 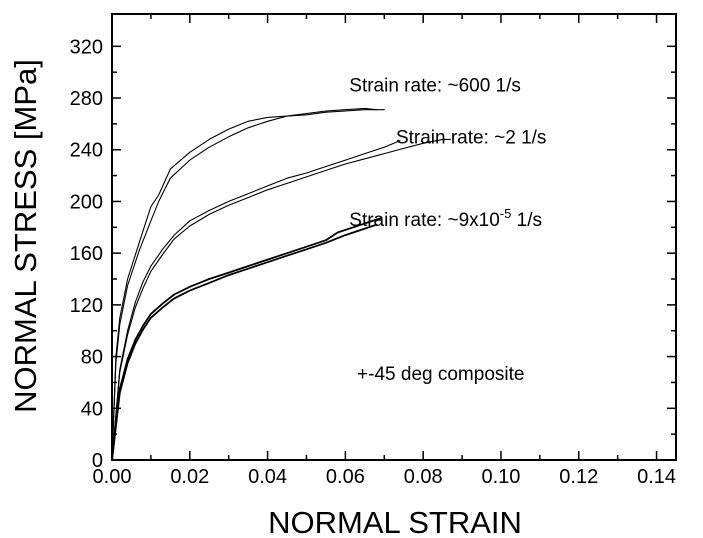 What do you see at coordinates (92, 409) in the screenshot?
I see `y-tick-label: 40` at bounding box center [92, 409].